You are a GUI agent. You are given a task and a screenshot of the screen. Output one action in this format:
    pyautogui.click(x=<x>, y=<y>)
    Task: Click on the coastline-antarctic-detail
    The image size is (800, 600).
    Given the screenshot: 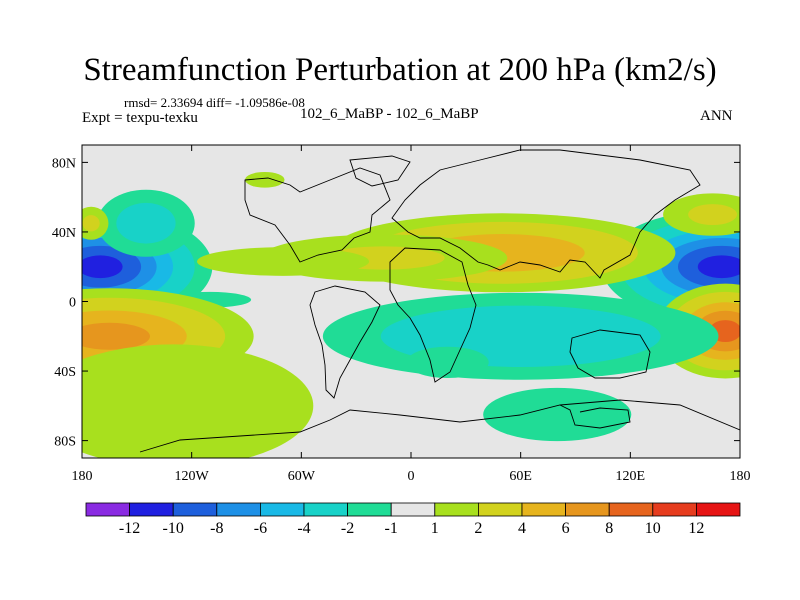 What is the action you would take?
    pyautogui.click(x=595, y=416)
    